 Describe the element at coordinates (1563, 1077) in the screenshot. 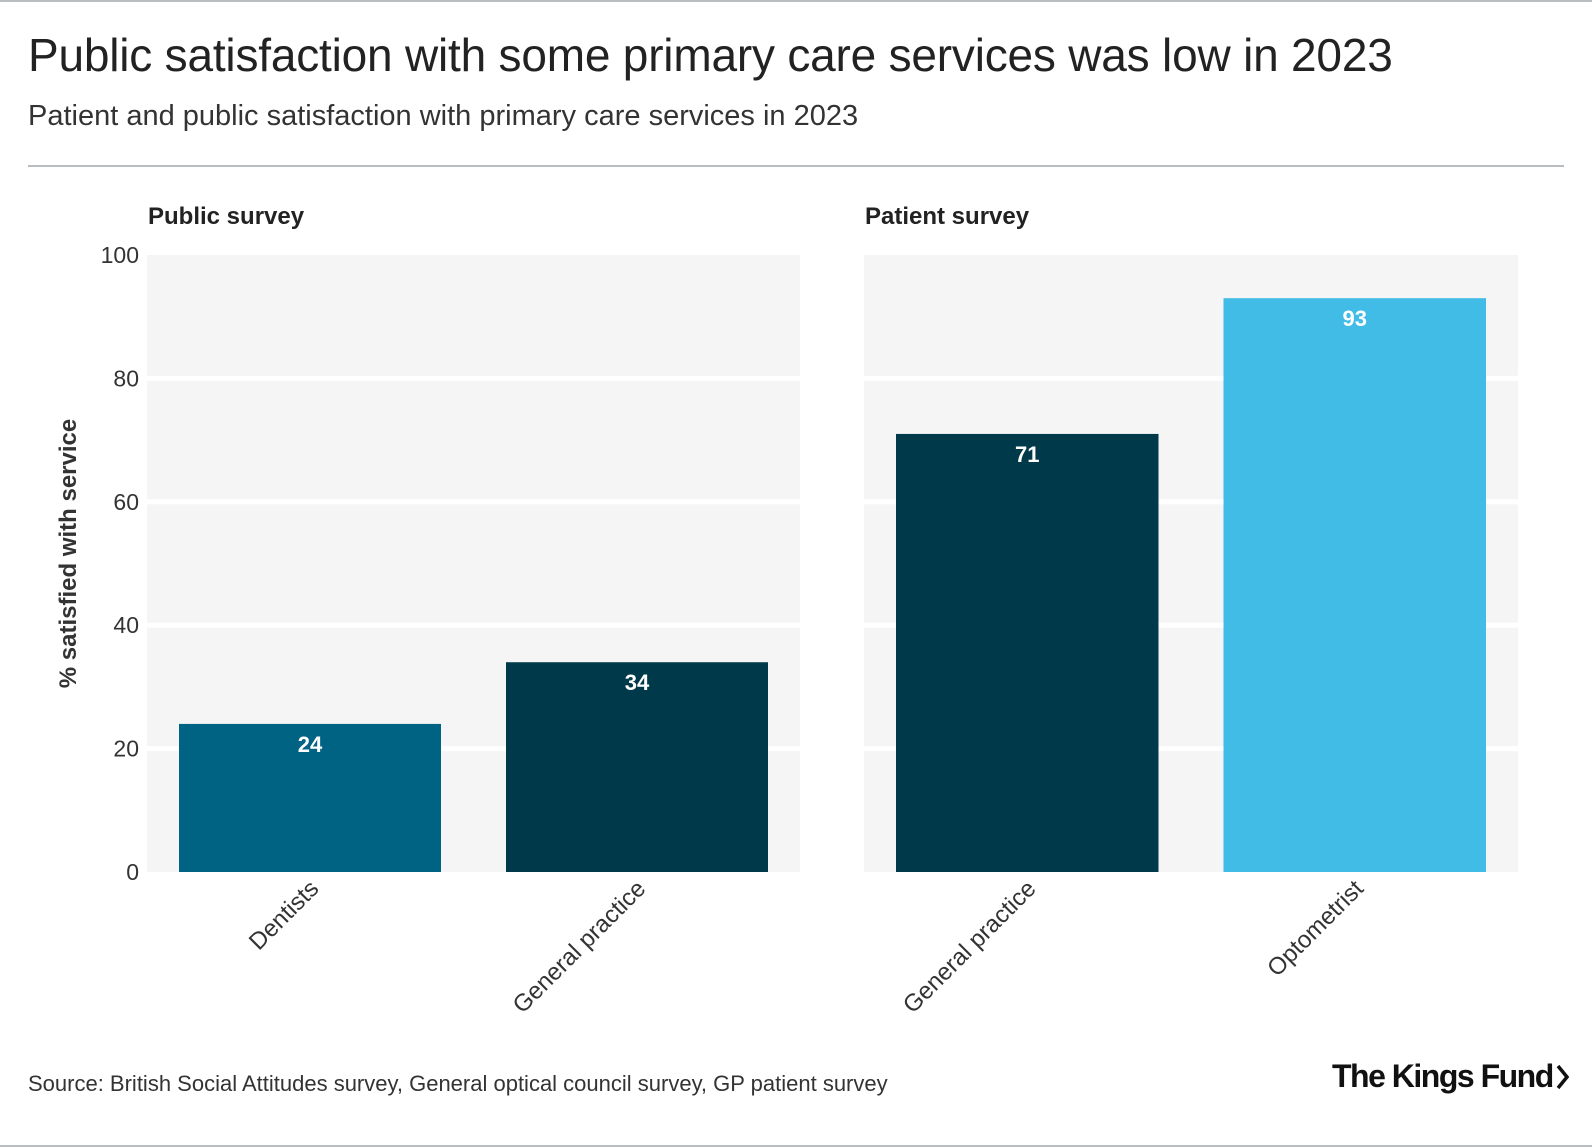

I see `chevron-right-icon` at that location.